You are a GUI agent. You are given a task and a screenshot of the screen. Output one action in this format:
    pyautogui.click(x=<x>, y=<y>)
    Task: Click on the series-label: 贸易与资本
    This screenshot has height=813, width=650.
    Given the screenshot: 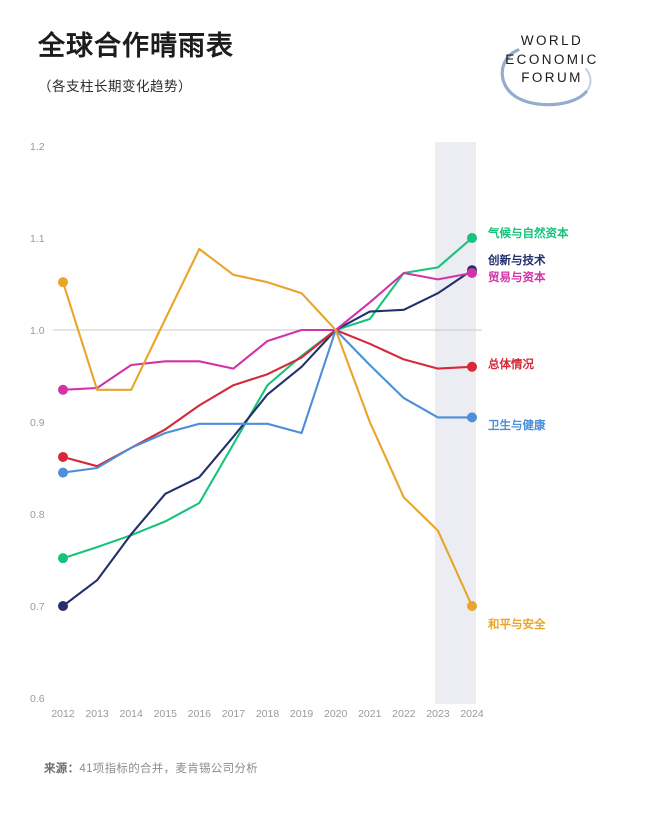 What is the action you would take?
    pyautogui.click(x=517, y=277)
    